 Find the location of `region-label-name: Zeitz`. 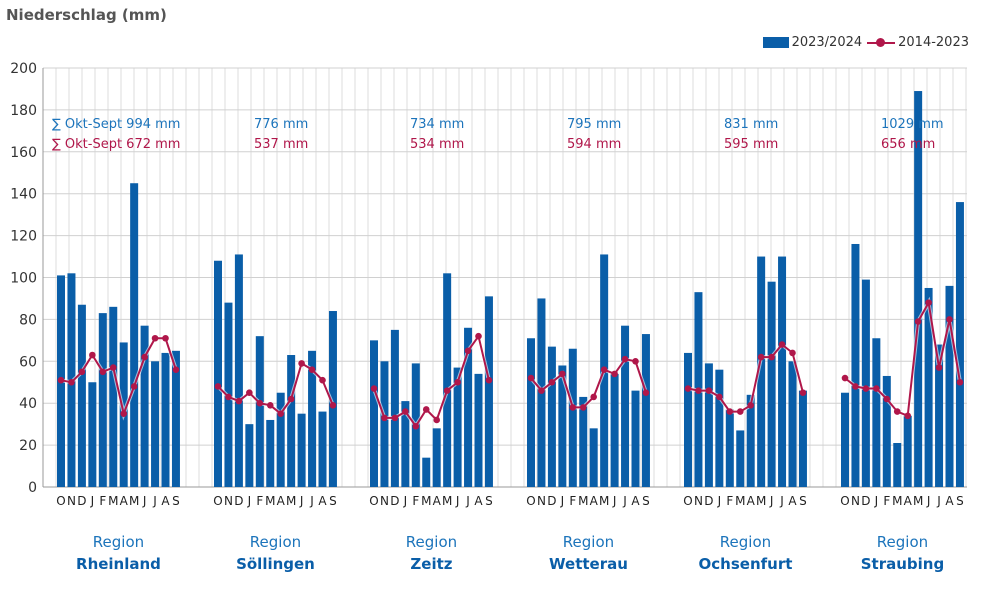

region-label-name: Zeitz is located at coordinates (431, 564).